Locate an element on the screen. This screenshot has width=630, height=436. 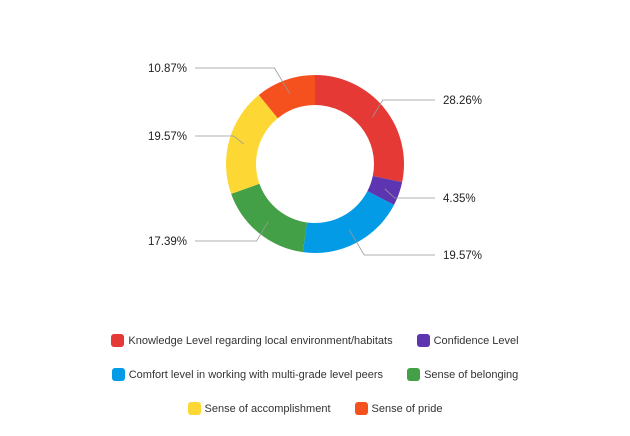
legend-label: Confidence Level is located at coordinates (476, 340).